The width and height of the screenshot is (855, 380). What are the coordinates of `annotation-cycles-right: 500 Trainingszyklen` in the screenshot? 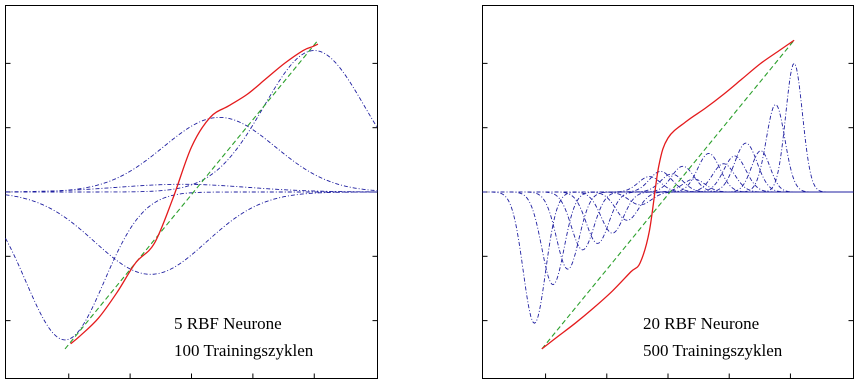 It's located at (713, 350).